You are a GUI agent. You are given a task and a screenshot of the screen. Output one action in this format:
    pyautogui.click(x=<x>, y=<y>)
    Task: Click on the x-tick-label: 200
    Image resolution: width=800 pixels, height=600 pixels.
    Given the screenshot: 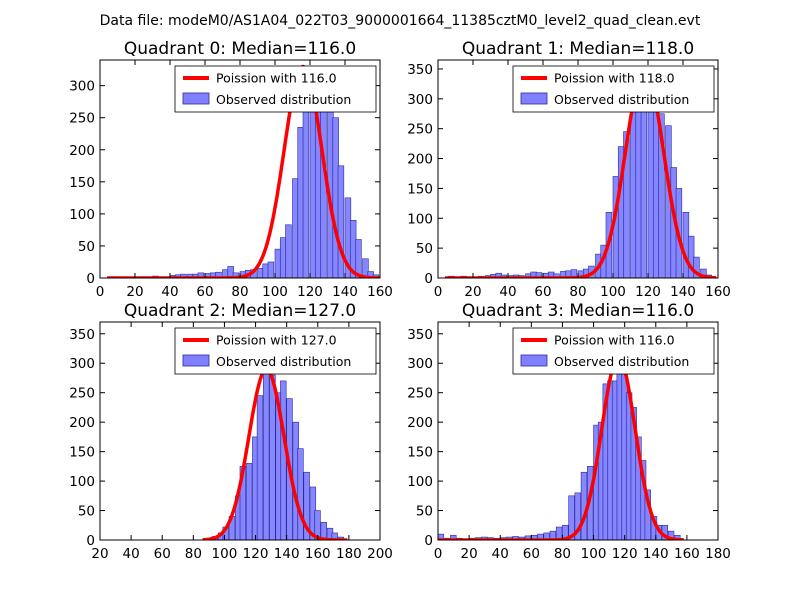 What is the action you would take?
    pyautogui.click(x=380, y=554)
    